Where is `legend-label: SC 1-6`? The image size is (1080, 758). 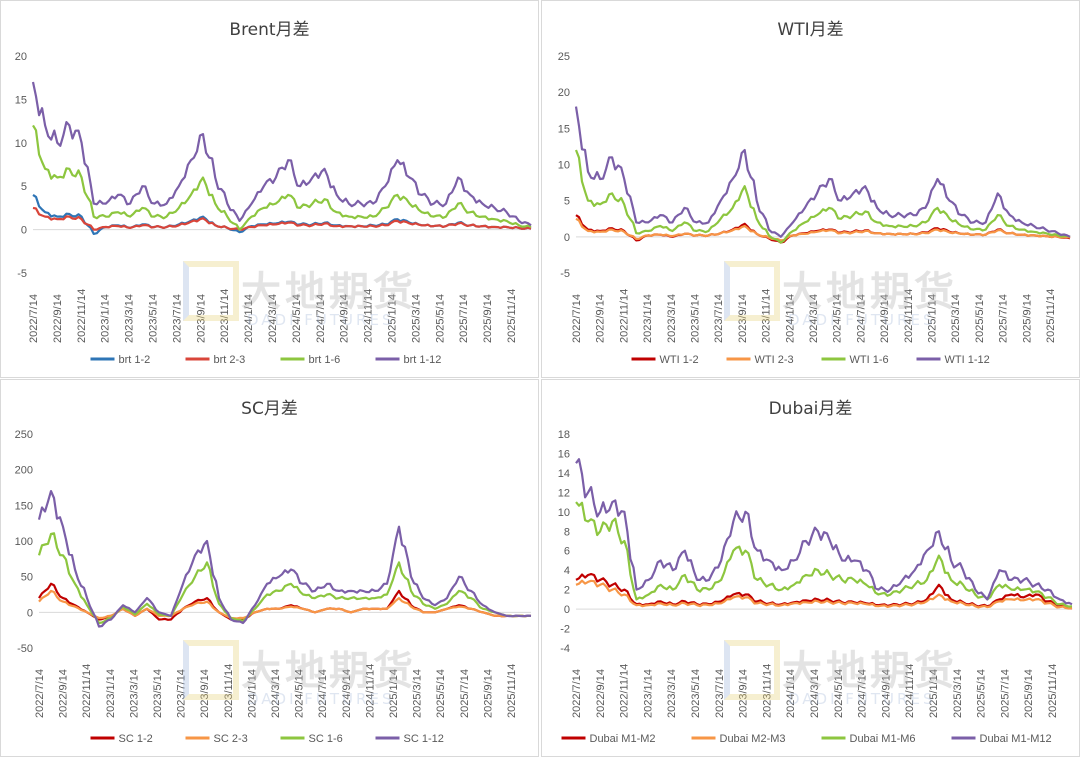 legend-label: SC 1-6 is located at coordinates (326, 739).